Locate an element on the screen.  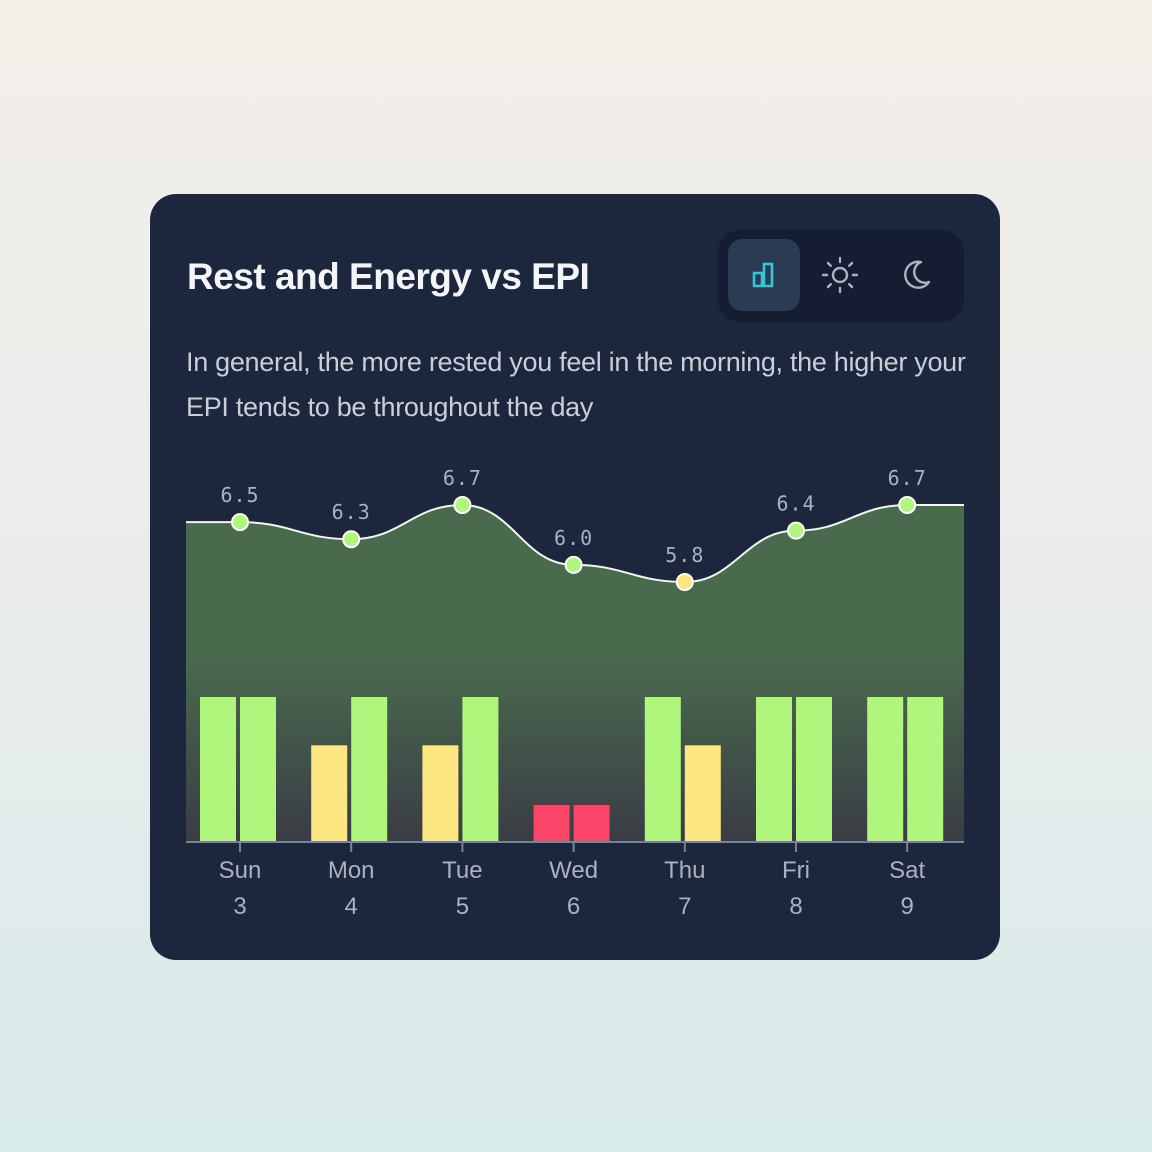
day-name-label: Wed is located at coordinates (573, 870).